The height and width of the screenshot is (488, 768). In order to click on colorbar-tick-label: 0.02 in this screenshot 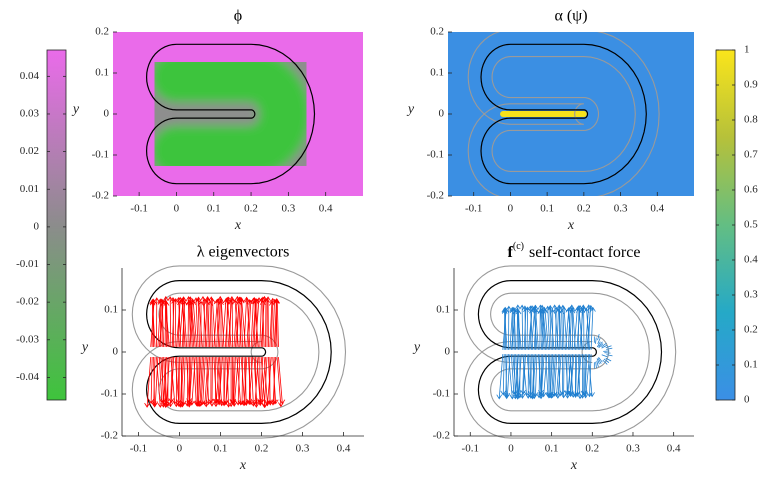, I will do `click(29, 151)`.